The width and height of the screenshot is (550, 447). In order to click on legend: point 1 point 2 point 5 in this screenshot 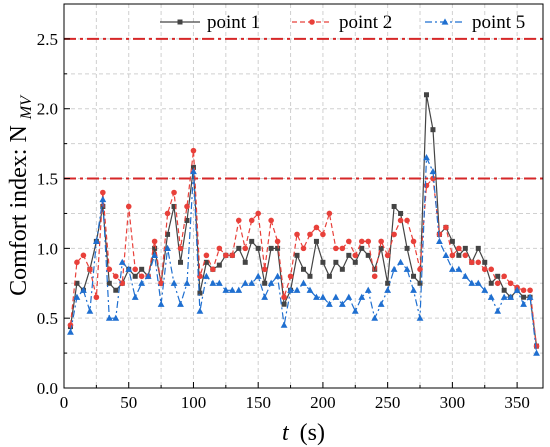, I will do `click(342, 22)`.